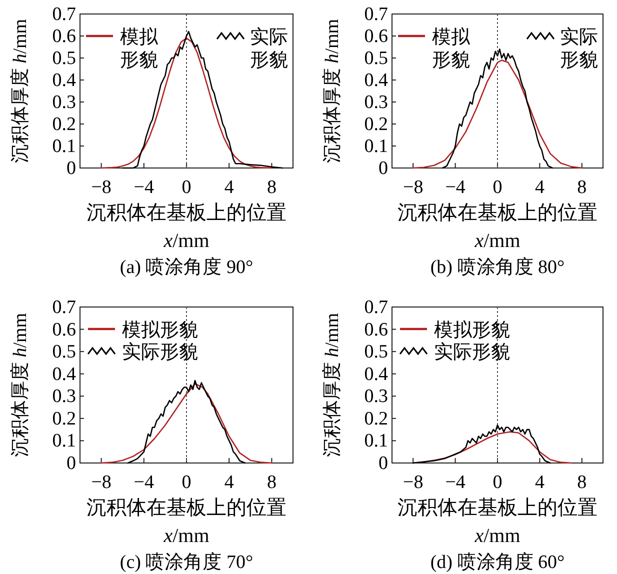  Describe the element at coordinates (497, 267) in the screenshot. I see `text: (b) 喷涂角度 80°` at that location.